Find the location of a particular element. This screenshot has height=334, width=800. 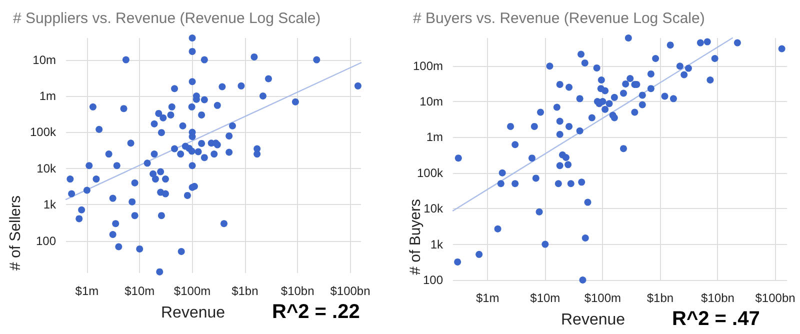

chart-title: # Buyers vs. Revenue (Revenue Log Scale) is located at coordinates (559, 18).